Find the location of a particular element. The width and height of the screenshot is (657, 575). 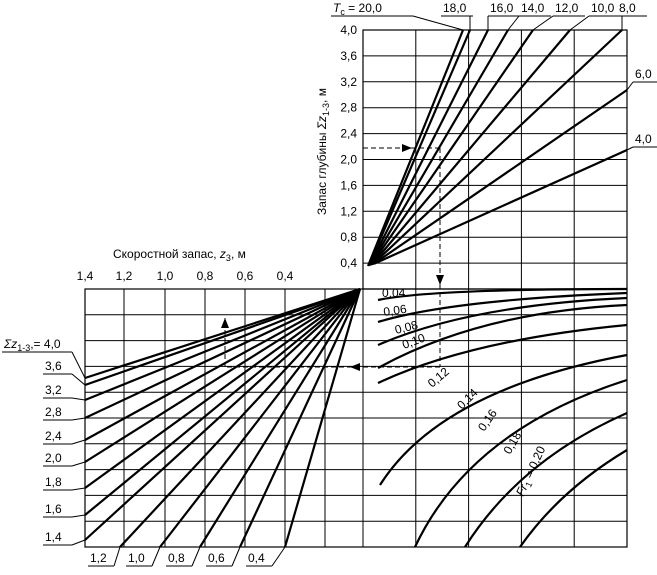

curve-label: Σz1-3,= 4,0 is located at coordinates (32, 345).